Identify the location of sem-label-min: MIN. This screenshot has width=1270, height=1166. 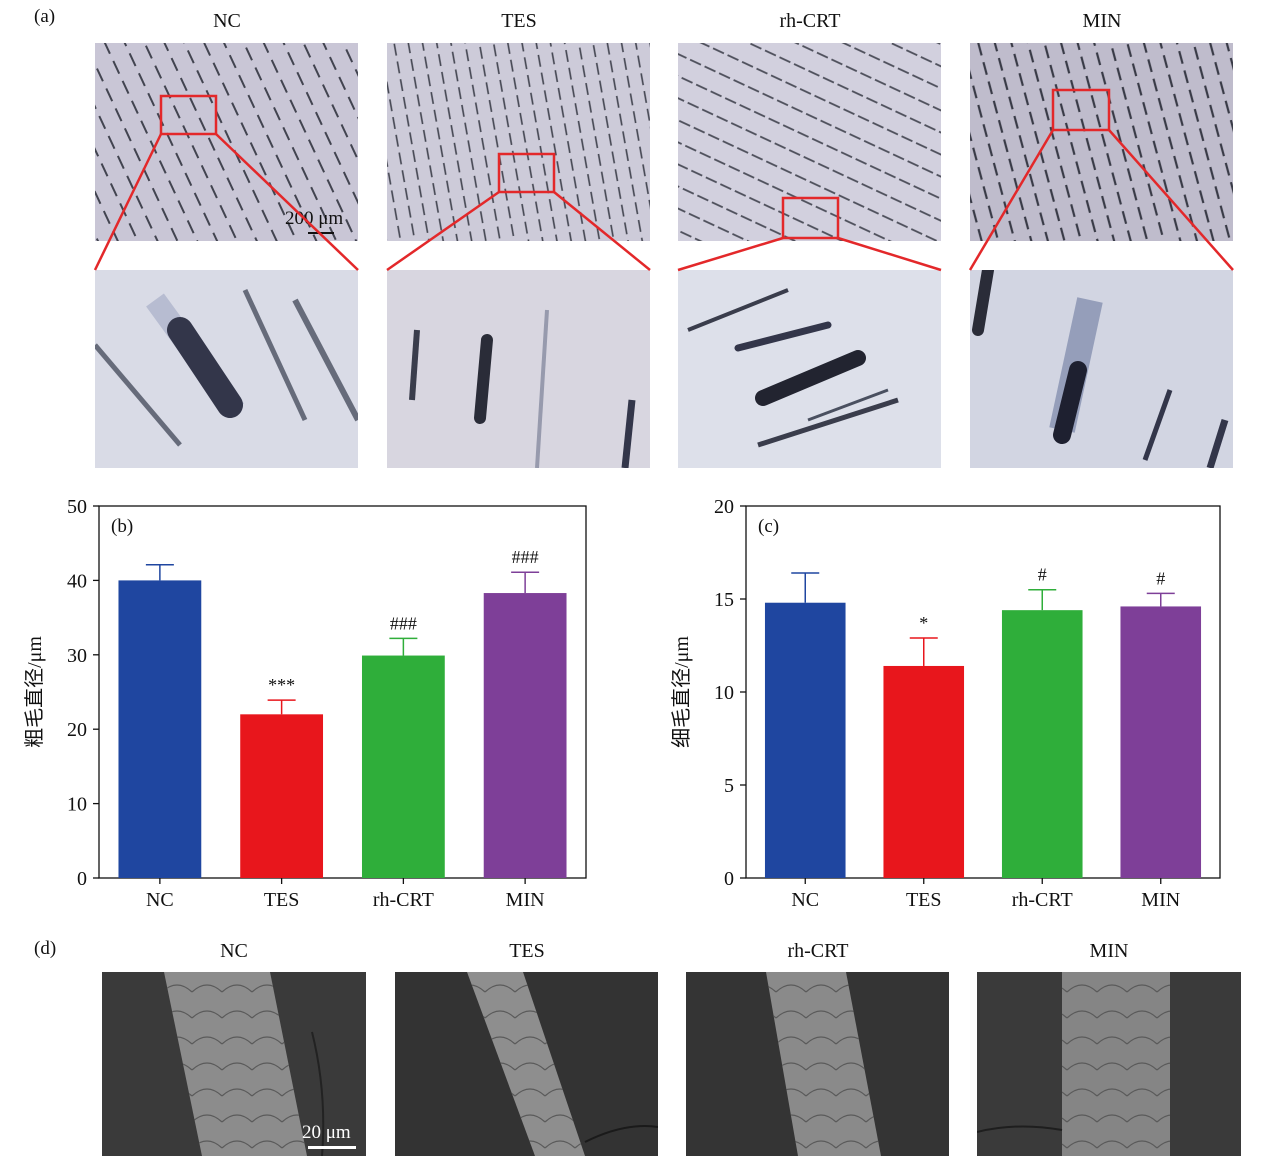
(1109, 951).